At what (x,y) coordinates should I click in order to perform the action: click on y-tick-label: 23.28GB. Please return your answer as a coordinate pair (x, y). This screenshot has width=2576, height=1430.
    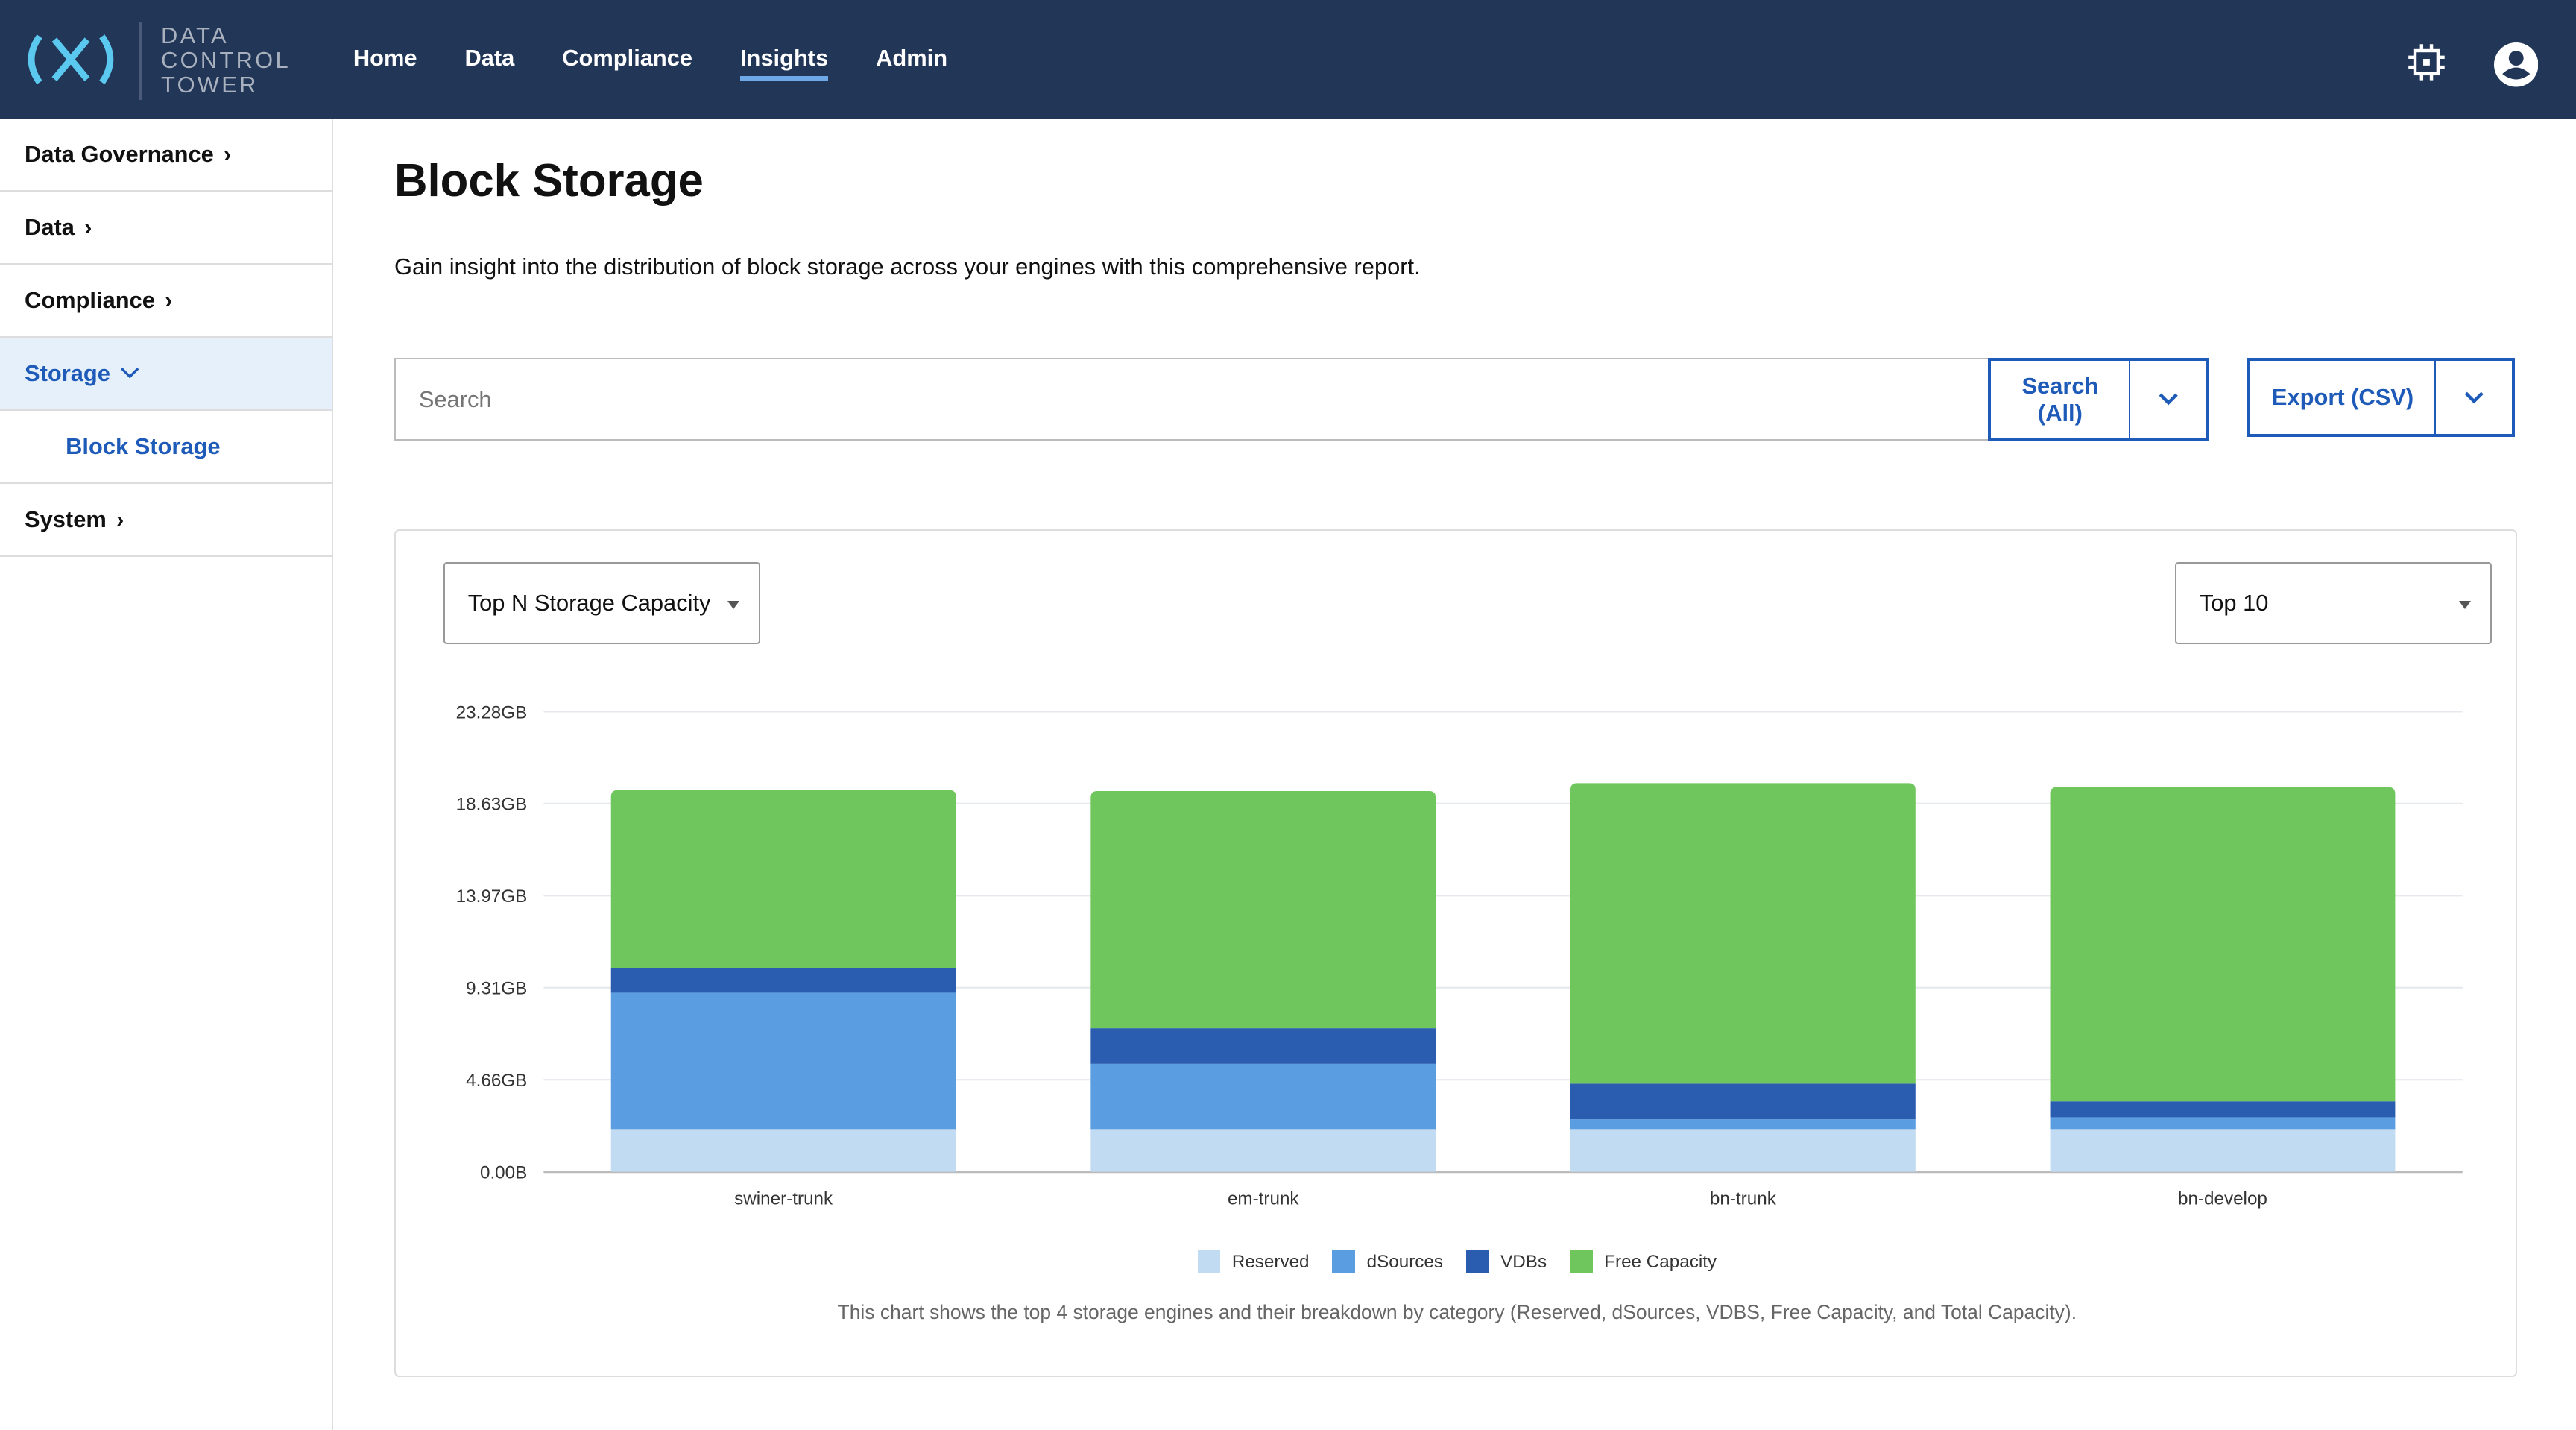
    Looking at the image, I should click on (492, 712).